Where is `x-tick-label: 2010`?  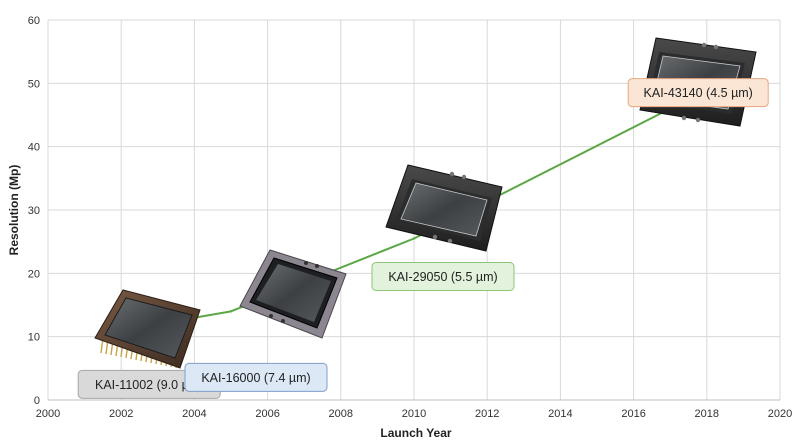 x-tick-label: 2010 is located at coordinates (414, 414).